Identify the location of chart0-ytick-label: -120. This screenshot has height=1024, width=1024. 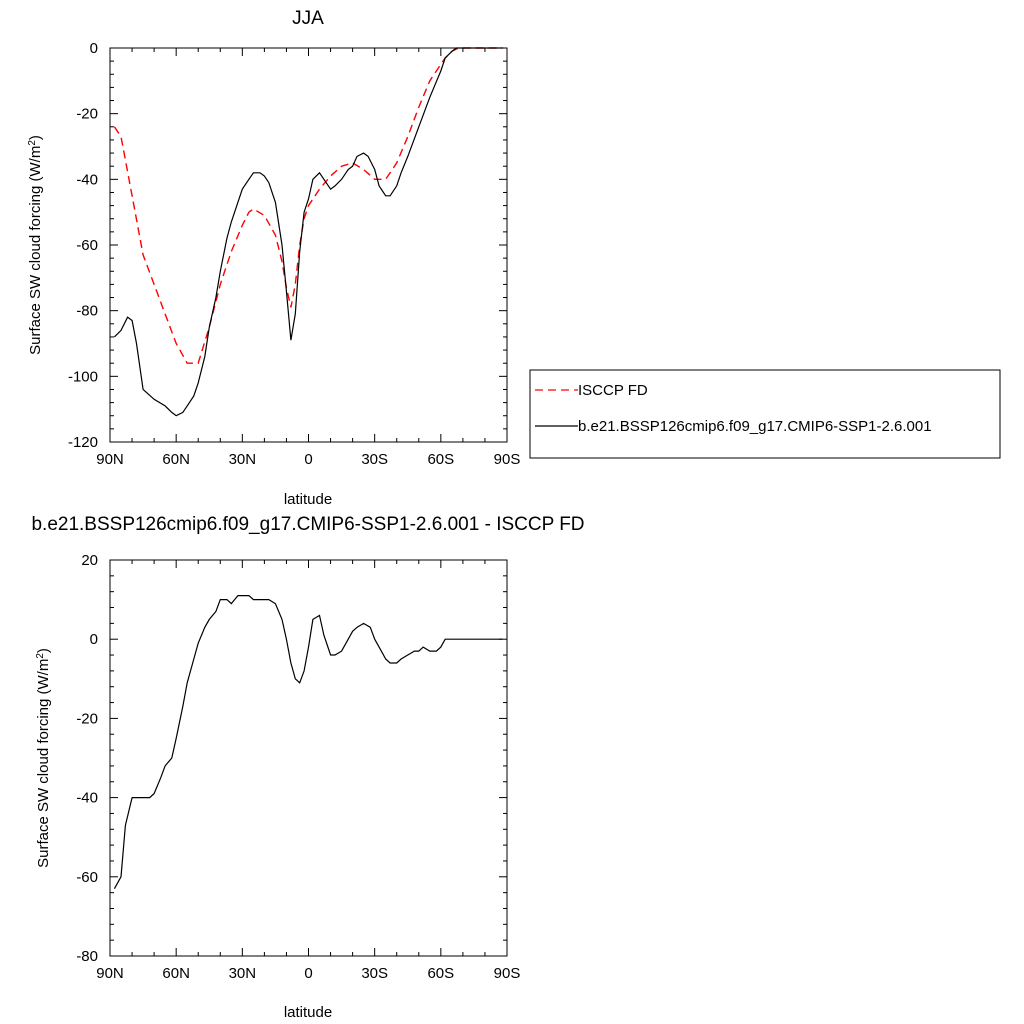
(83, 442).